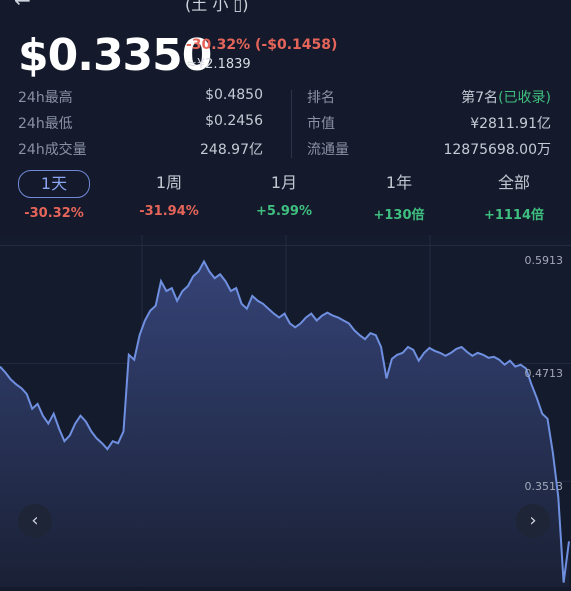  Describe the element at coordinates (513, 182) in the screenshot. I see `tab-label: 全部` at that location.